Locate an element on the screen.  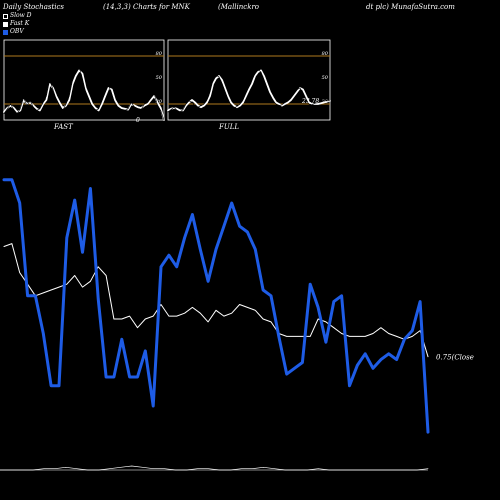
legend-fast-k-swatch is located at coordinates (5, 24).